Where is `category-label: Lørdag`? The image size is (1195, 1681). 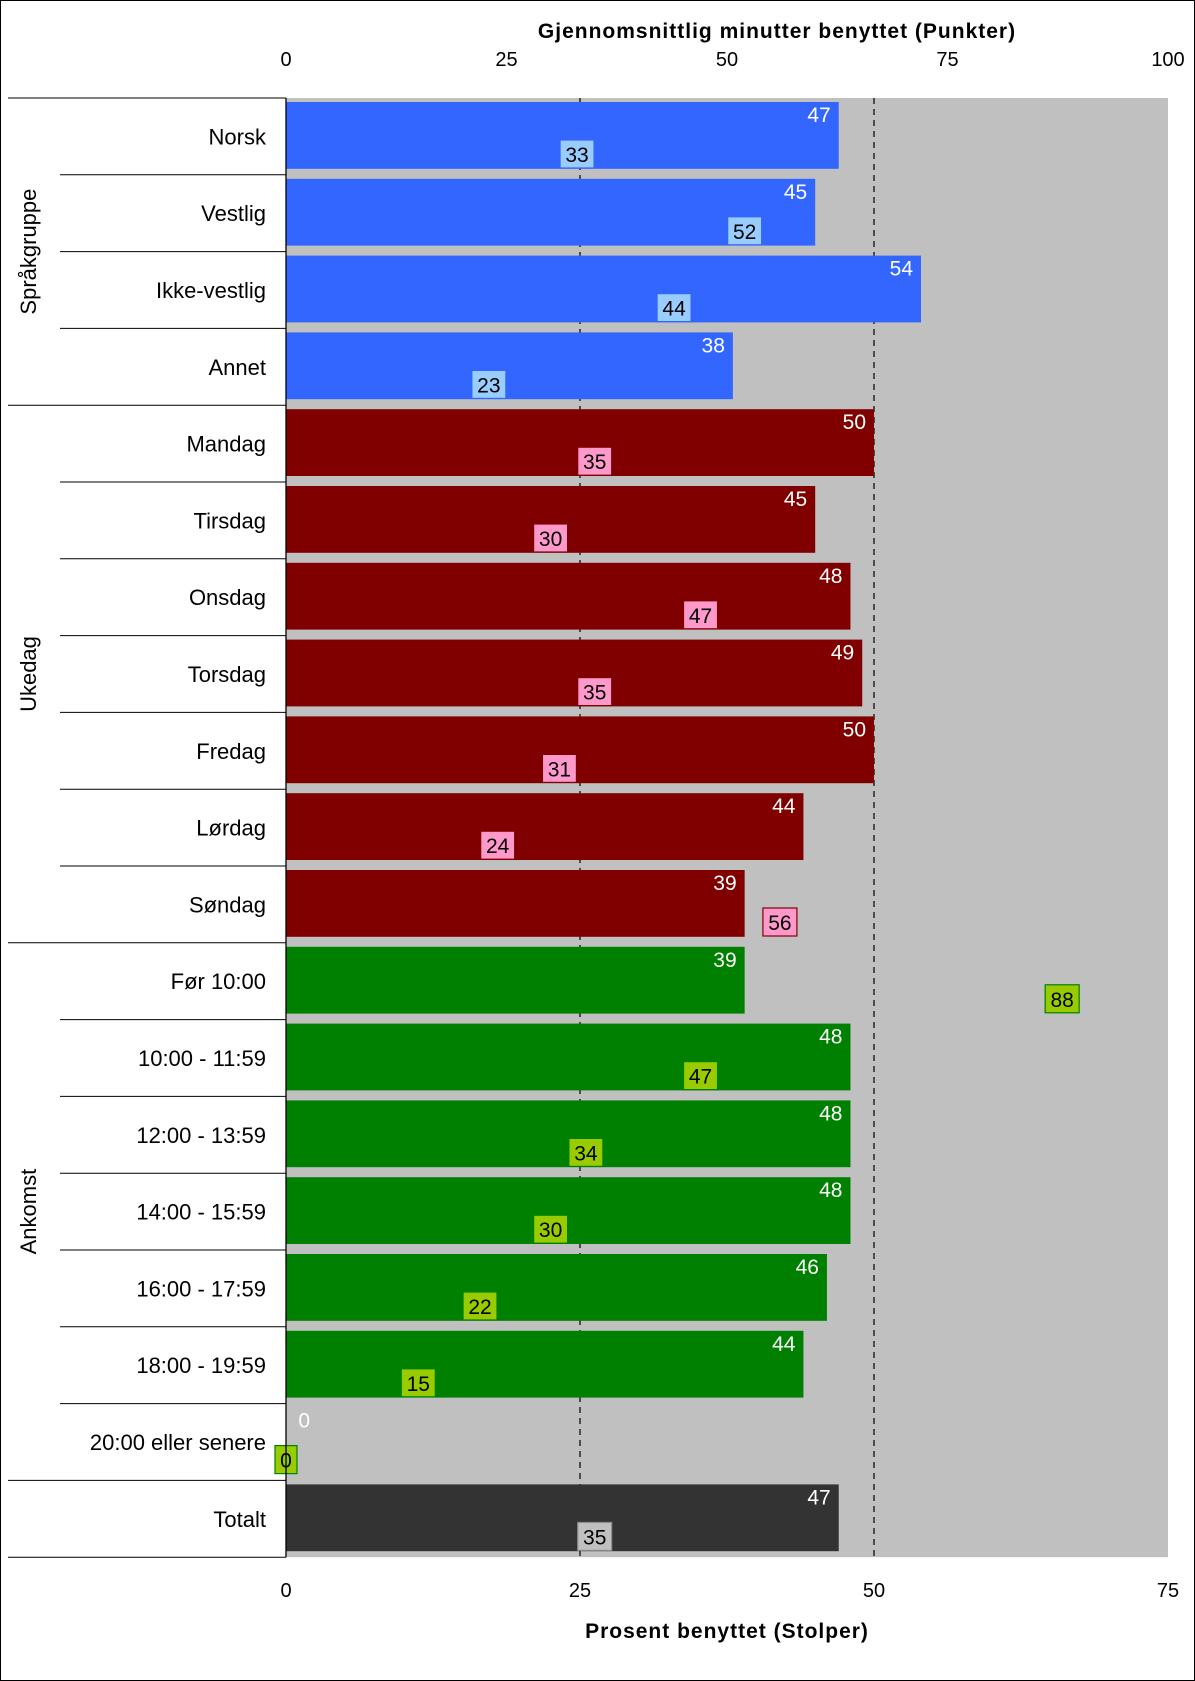
category-label: Lørdag is located at coordinates (231, 828).